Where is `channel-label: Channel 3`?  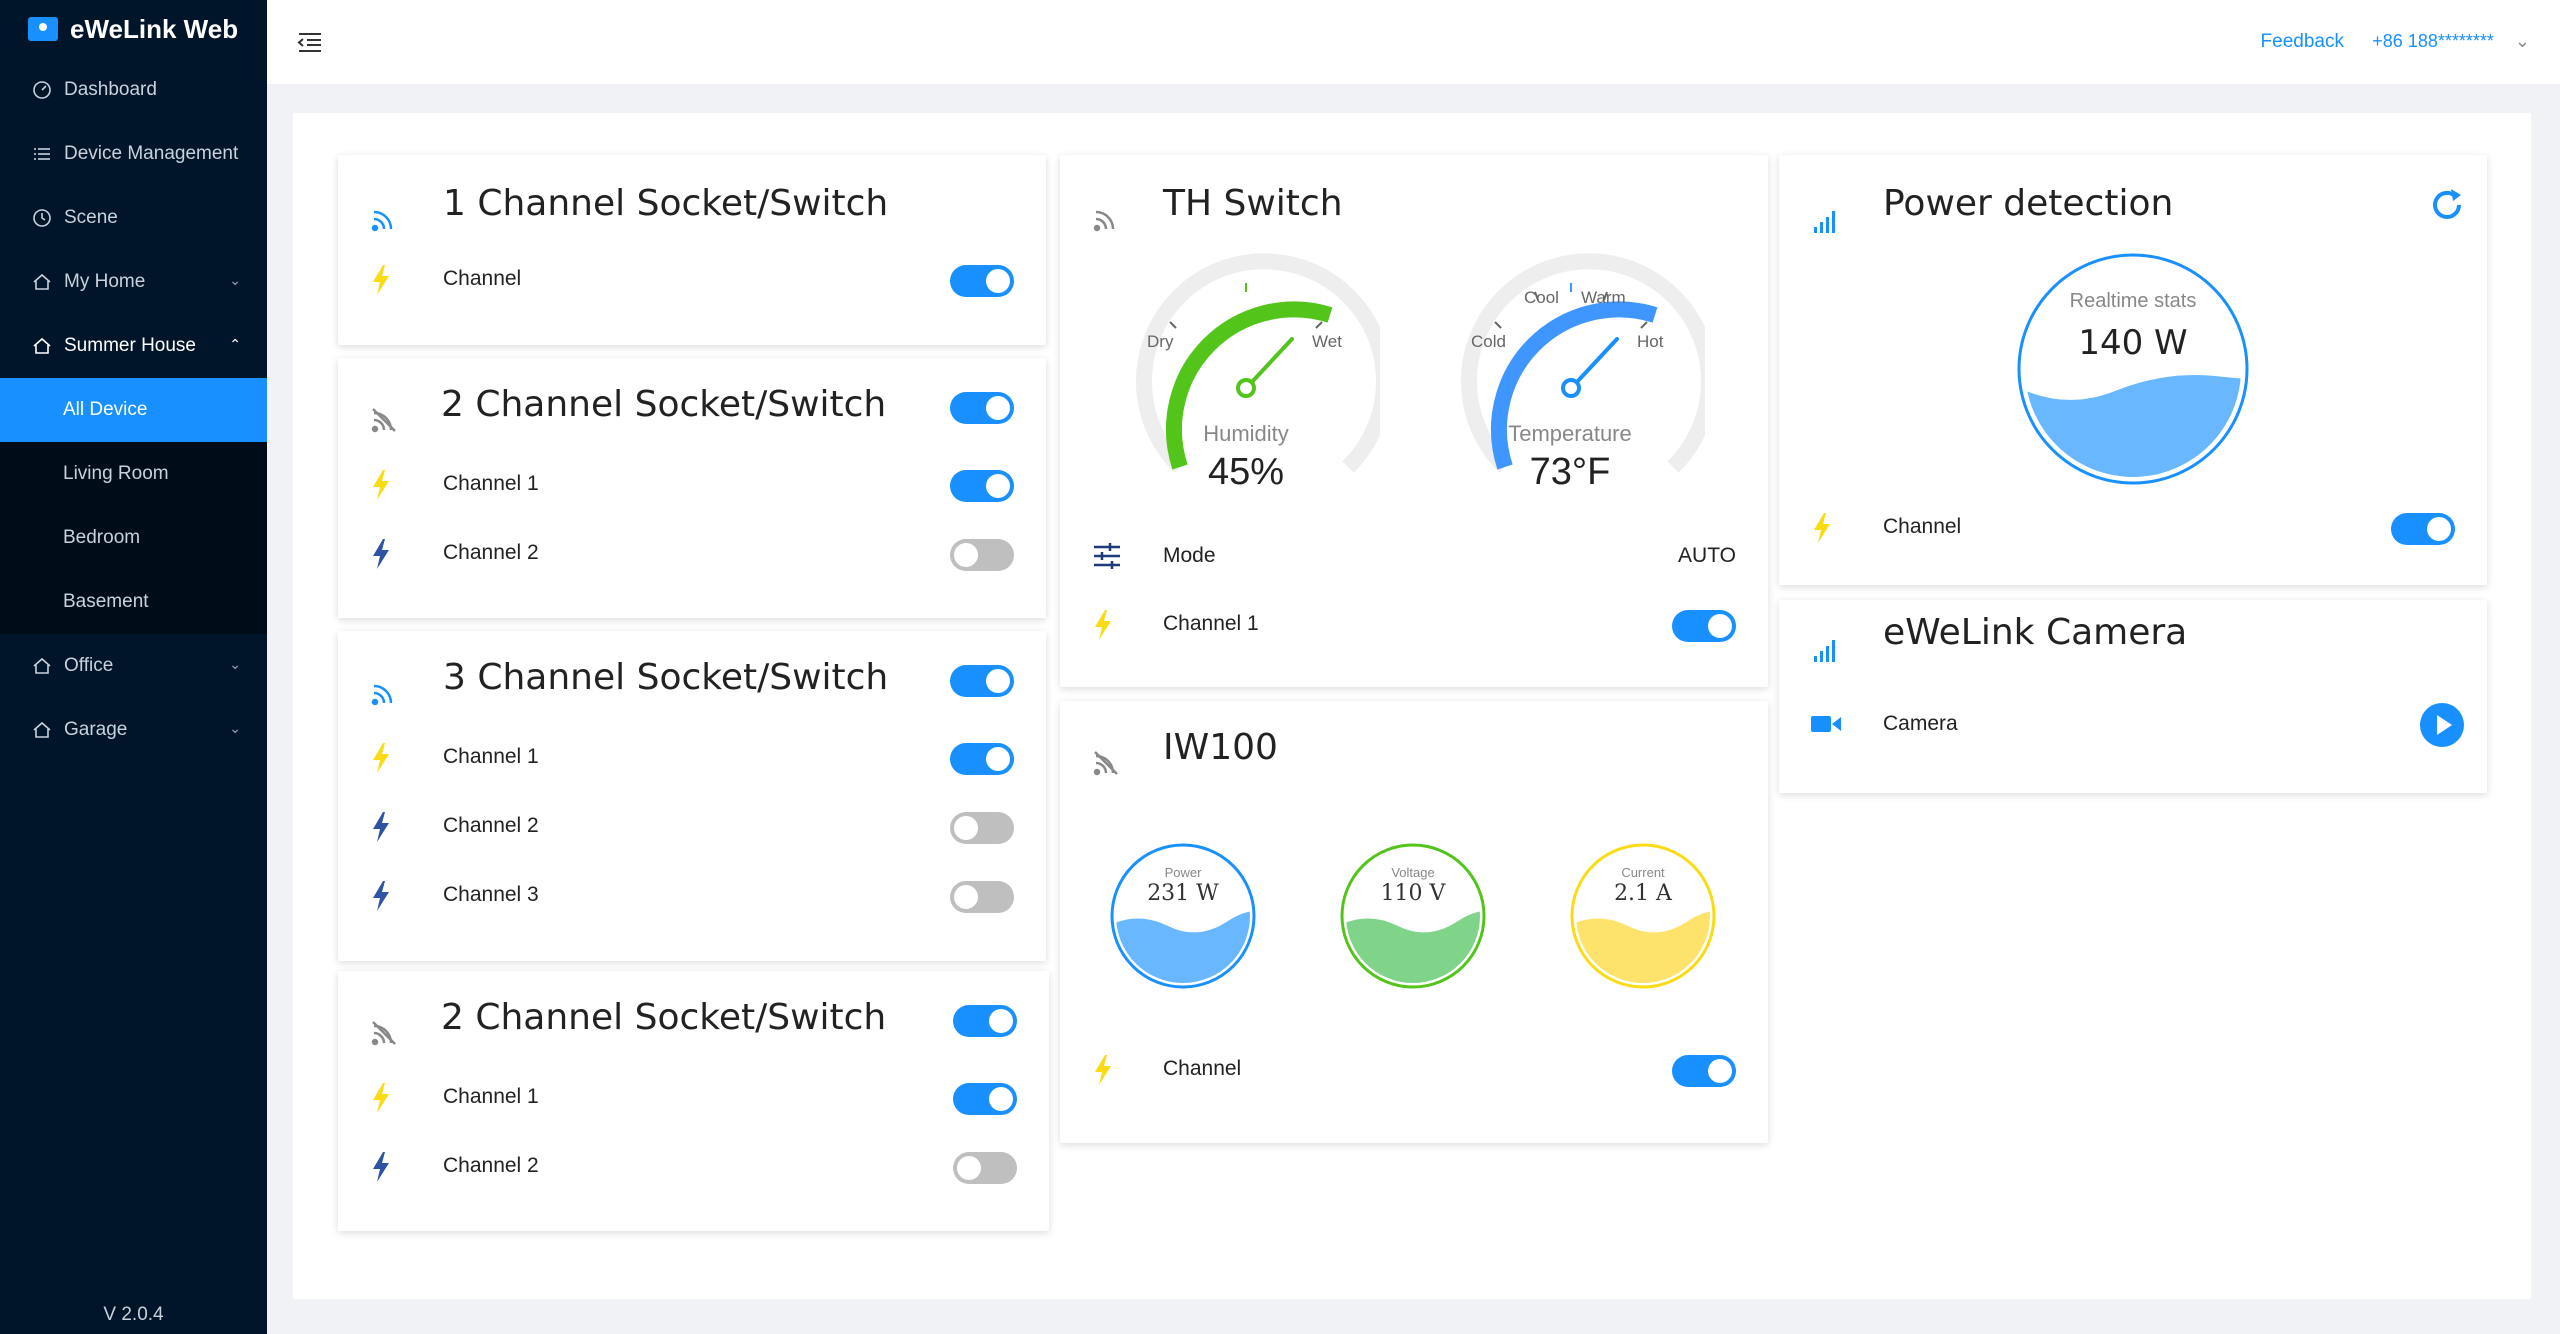
channel-label: Channel 3 is located at coordinates (491, 894).